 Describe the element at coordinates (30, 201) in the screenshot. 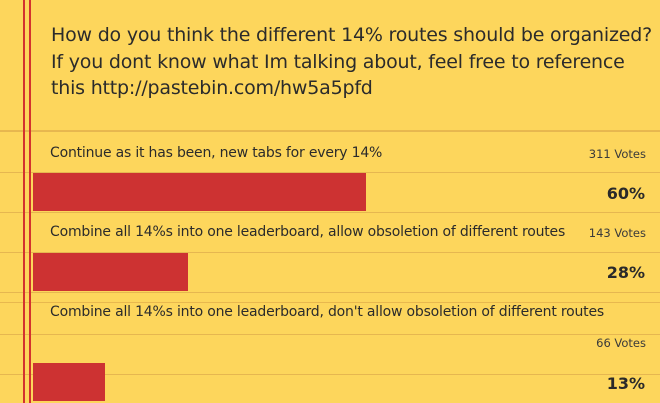

I see `margin-line-right` at that location.